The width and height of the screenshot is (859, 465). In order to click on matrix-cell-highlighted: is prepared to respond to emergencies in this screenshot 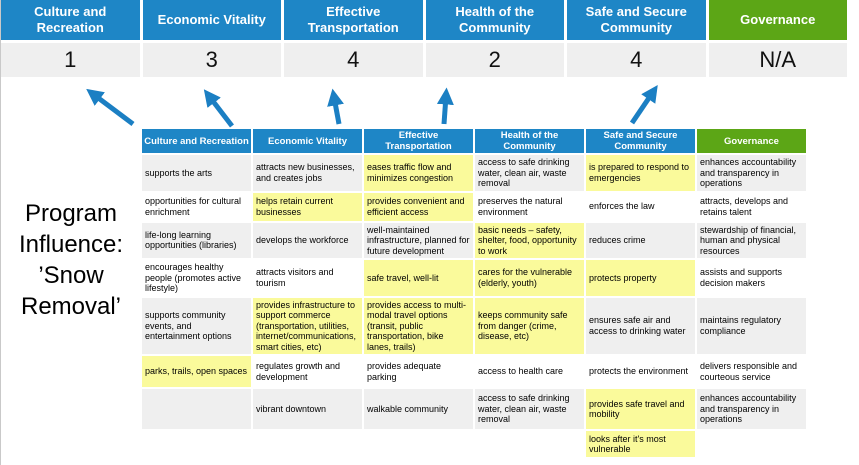, I will do `click(640, 173)`.